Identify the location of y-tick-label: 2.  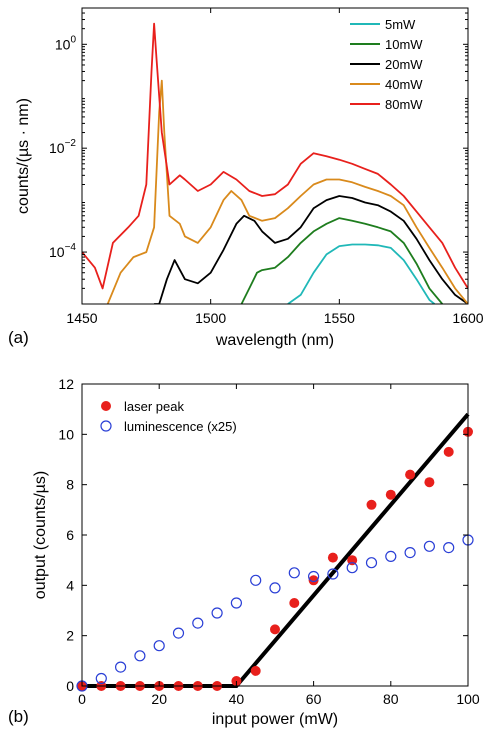
(70, 636).